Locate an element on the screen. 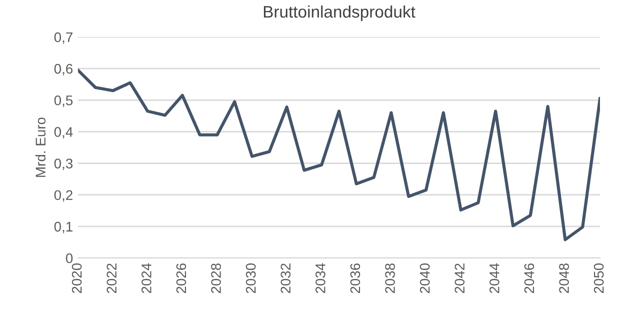 Image resolution: width=629 pixels, height=329 pixels. x-tick-label: 2050 is located at coordinates (599, 278).